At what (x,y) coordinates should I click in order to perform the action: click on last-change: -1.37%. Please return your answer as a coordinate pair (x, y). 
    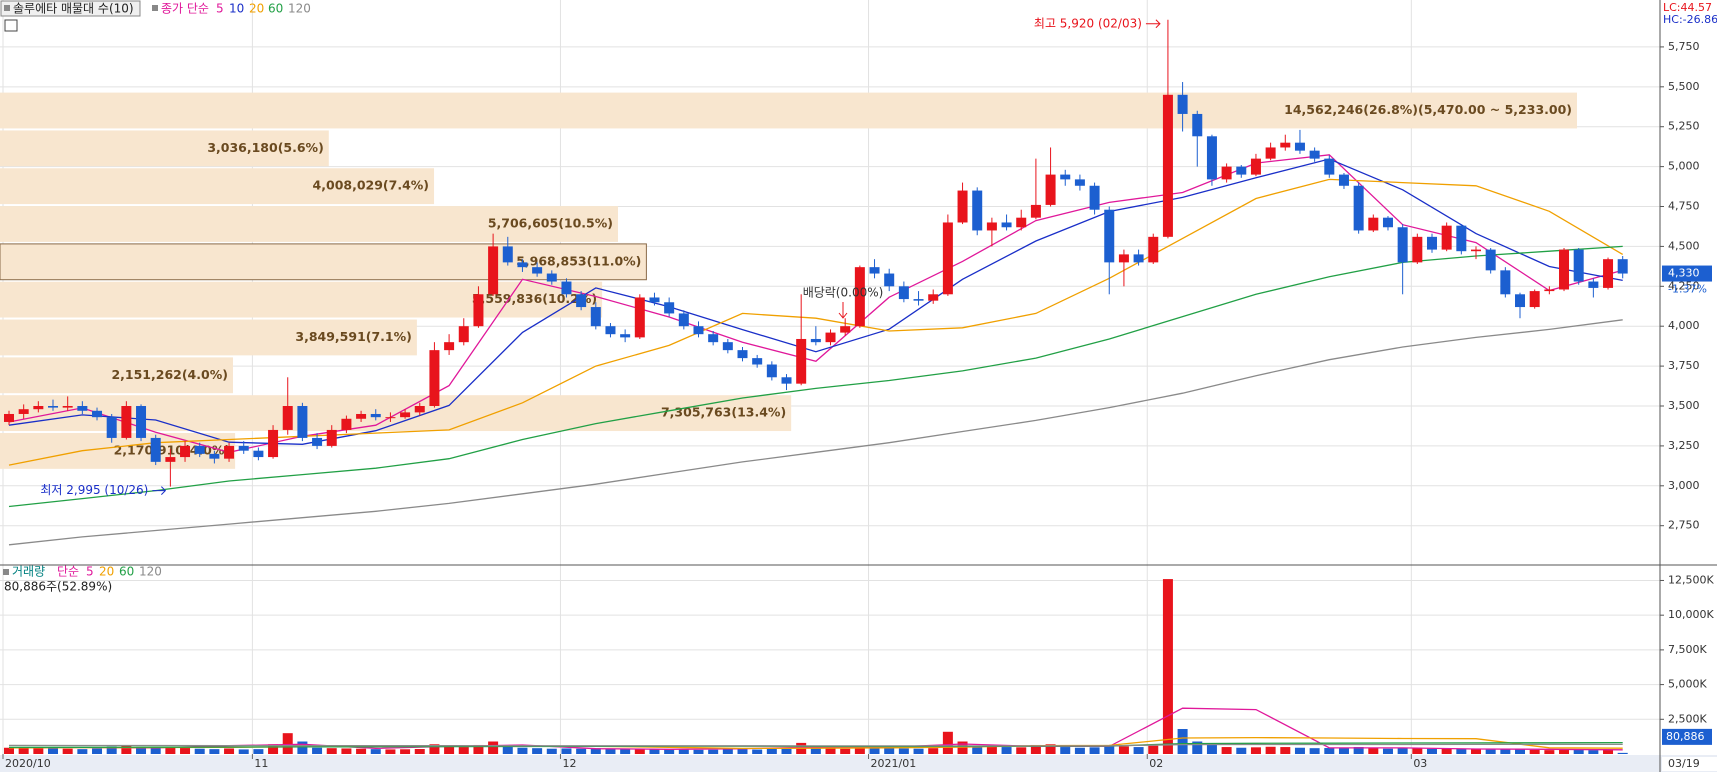
    Looking at the image, I should click on (1687, 289).